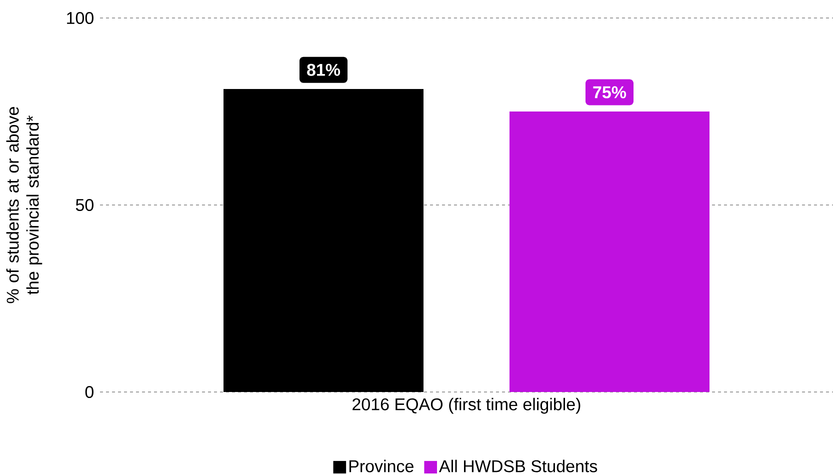 The width and height of the screenshot is (833, 475). Describe the element at coordinates (80, 18) in the screenshot. I see `y-tick-label: 100` at that location.